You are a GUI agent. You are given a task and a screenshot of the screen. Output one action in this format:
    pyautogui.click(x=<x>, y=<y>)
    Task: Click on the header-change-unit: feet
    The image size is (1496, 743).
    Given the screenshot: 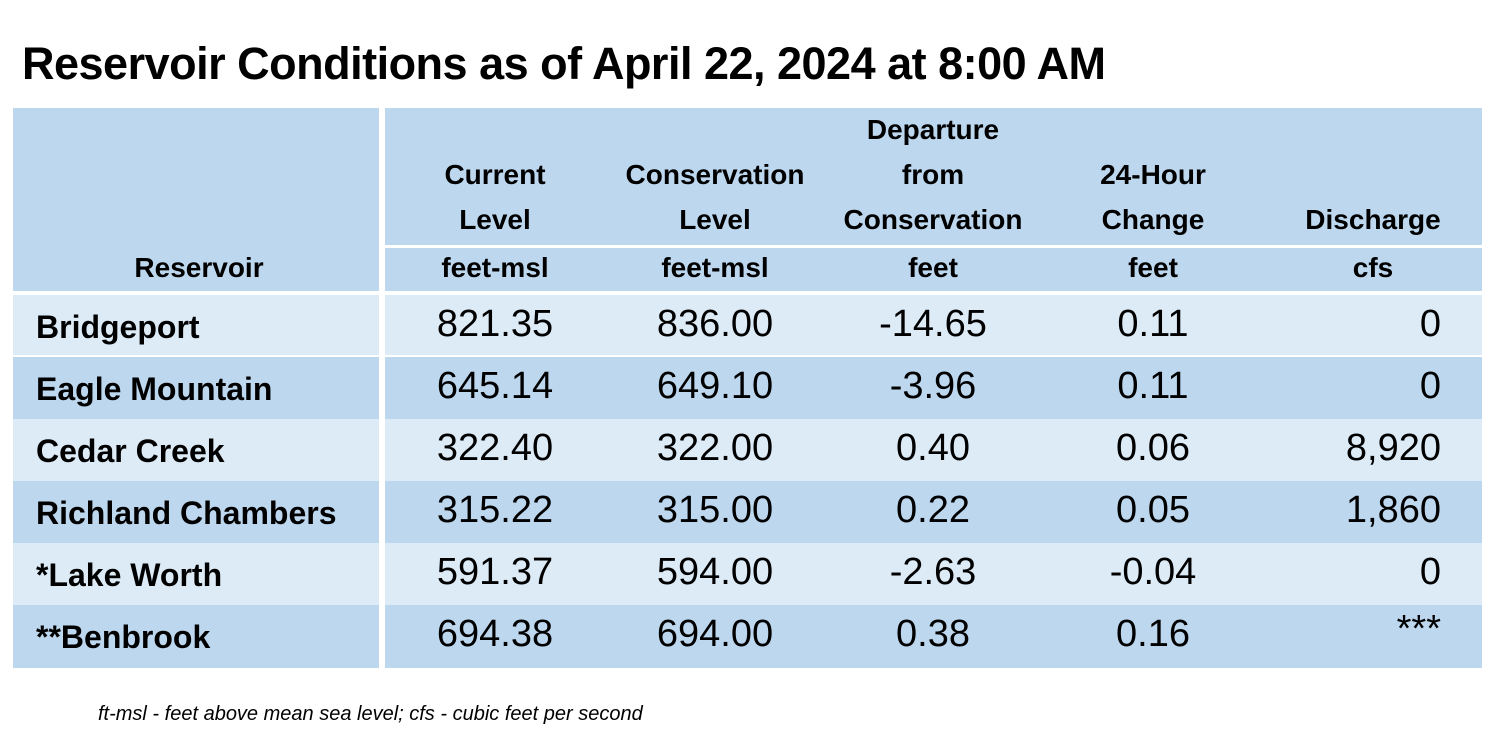 What is the action you would take?
    pyautogui.click(x=1153, y=267)
    